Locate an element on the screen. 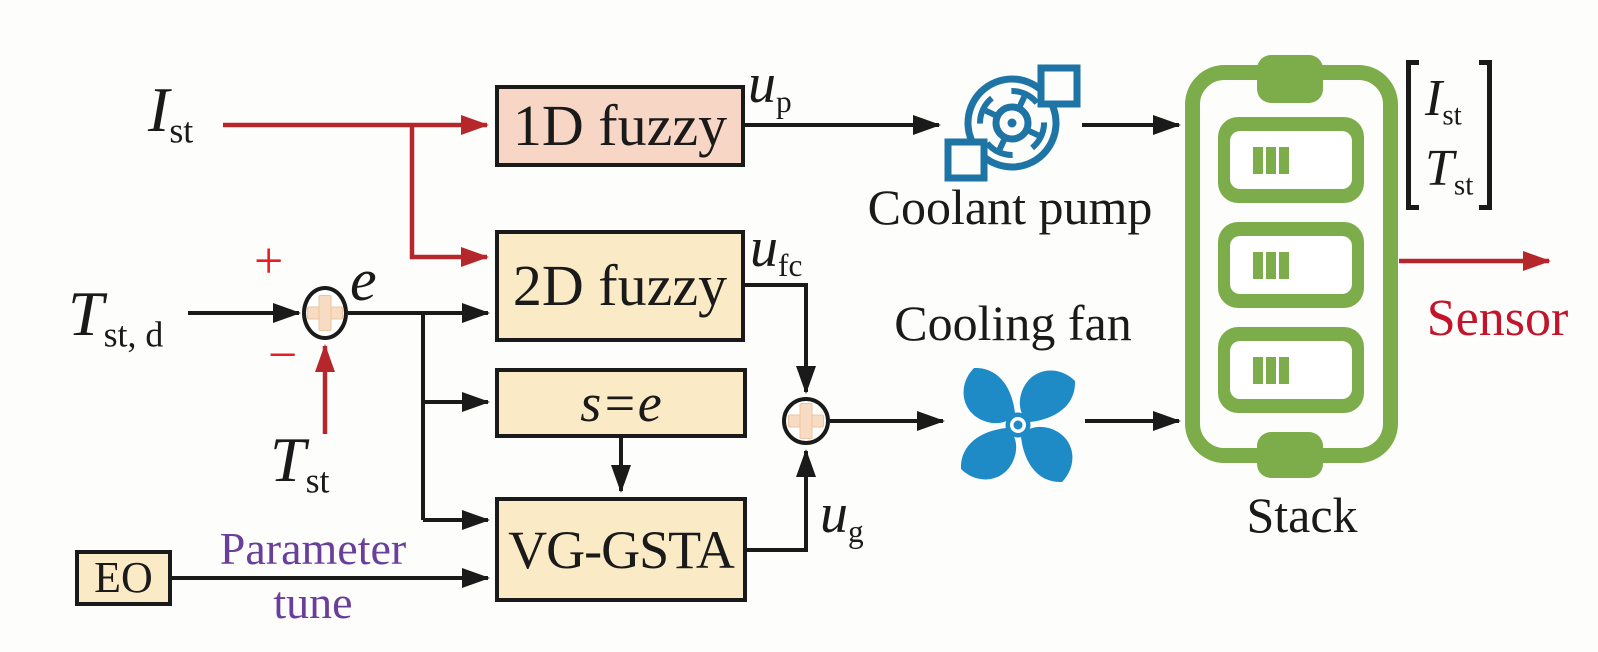  block-2d-fuzzy: 2D fuzzy is located at coordinates (620, 286).